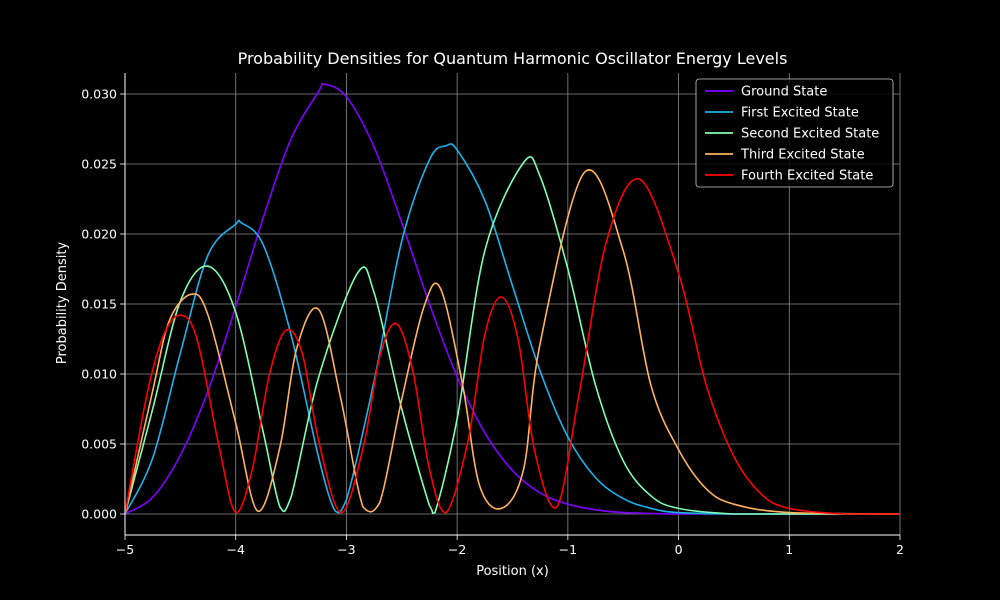  I want to click on x-tick-label: 0, so click(679, 549).